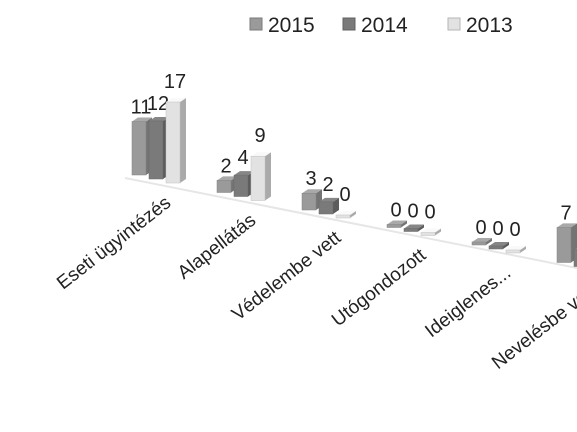  Describe the element at coordinates (259, 136) in the screenshot. I see `value-label: 9` at that location.